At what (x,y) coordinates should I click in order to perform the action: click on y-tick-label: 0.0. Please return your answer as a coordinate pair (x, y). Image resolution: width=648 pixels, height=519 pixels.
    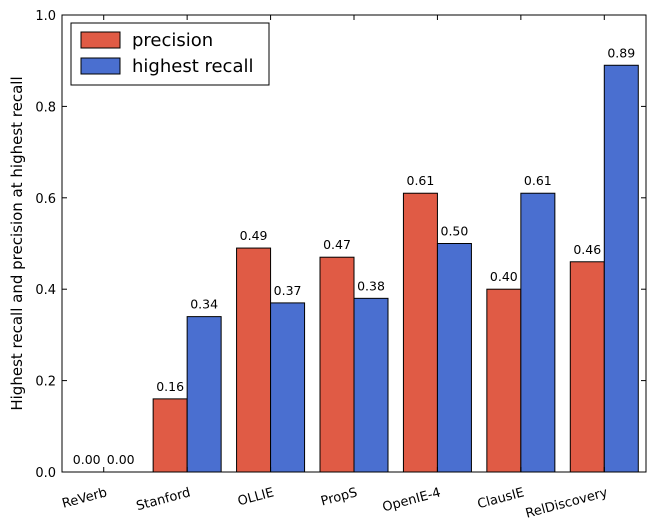
    Looking at the image, I should click on (45, 473).